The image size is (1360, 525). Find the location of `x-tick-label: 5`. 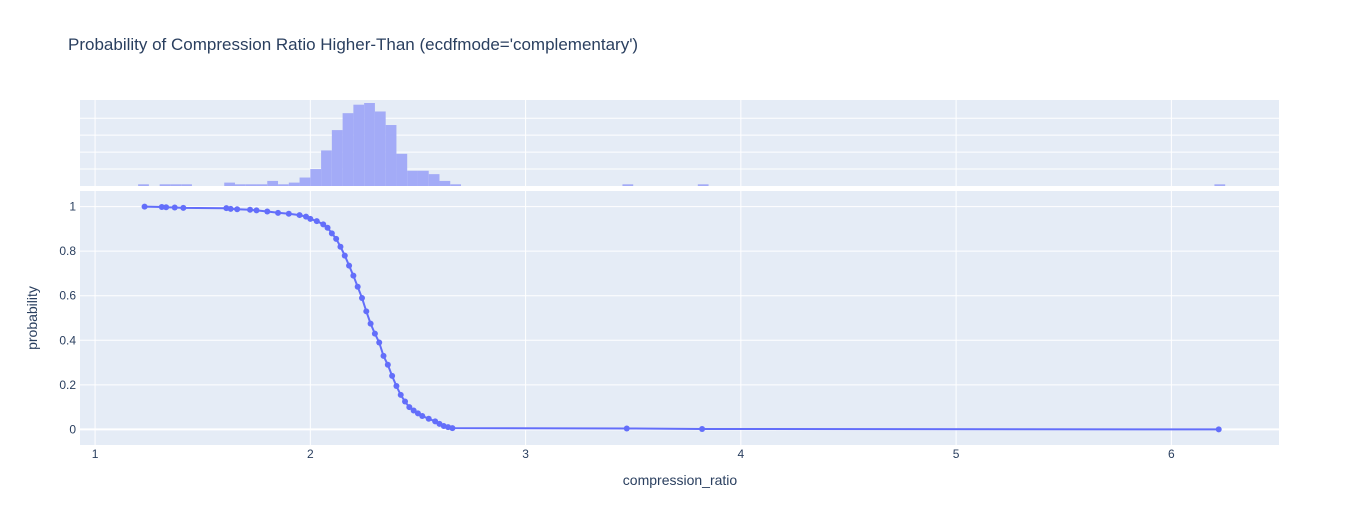

x-tick-label: 5 is located at coordinates (956, 454).